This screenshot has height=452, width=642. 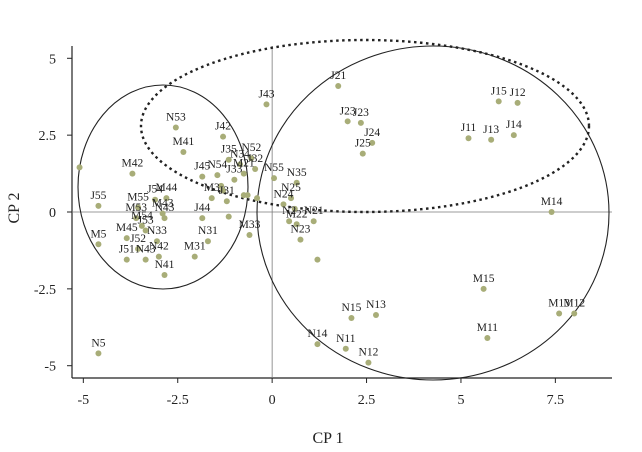 I want to click on x-tick-label: 0, so click(x=272, y=400).